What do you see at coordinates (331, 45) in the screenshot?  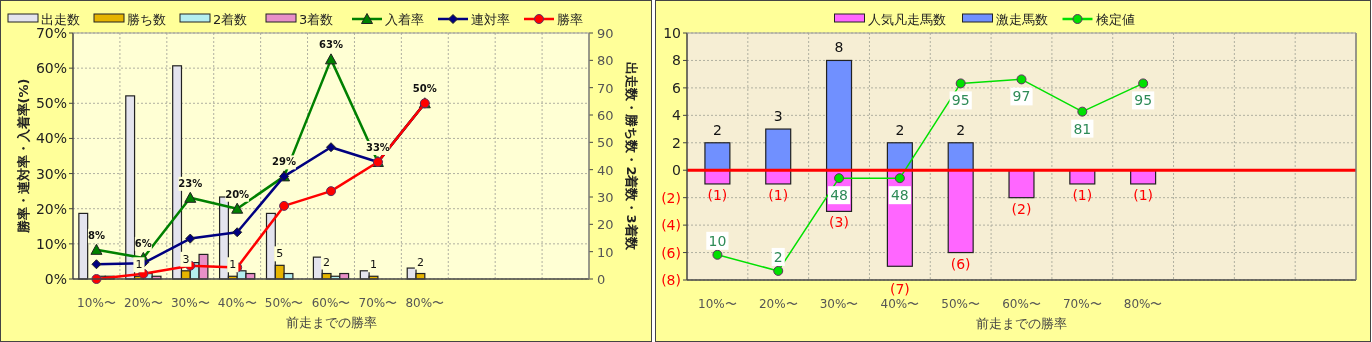 I see `data-label: 63%` at bounding box center [331, 45].